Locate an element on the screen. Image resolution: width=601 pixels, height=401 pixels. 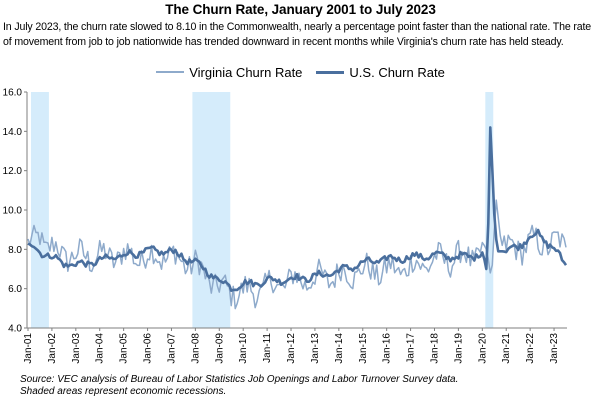
legend-item-us: U.S. Churn Rate is located at coordinates (380, 72).